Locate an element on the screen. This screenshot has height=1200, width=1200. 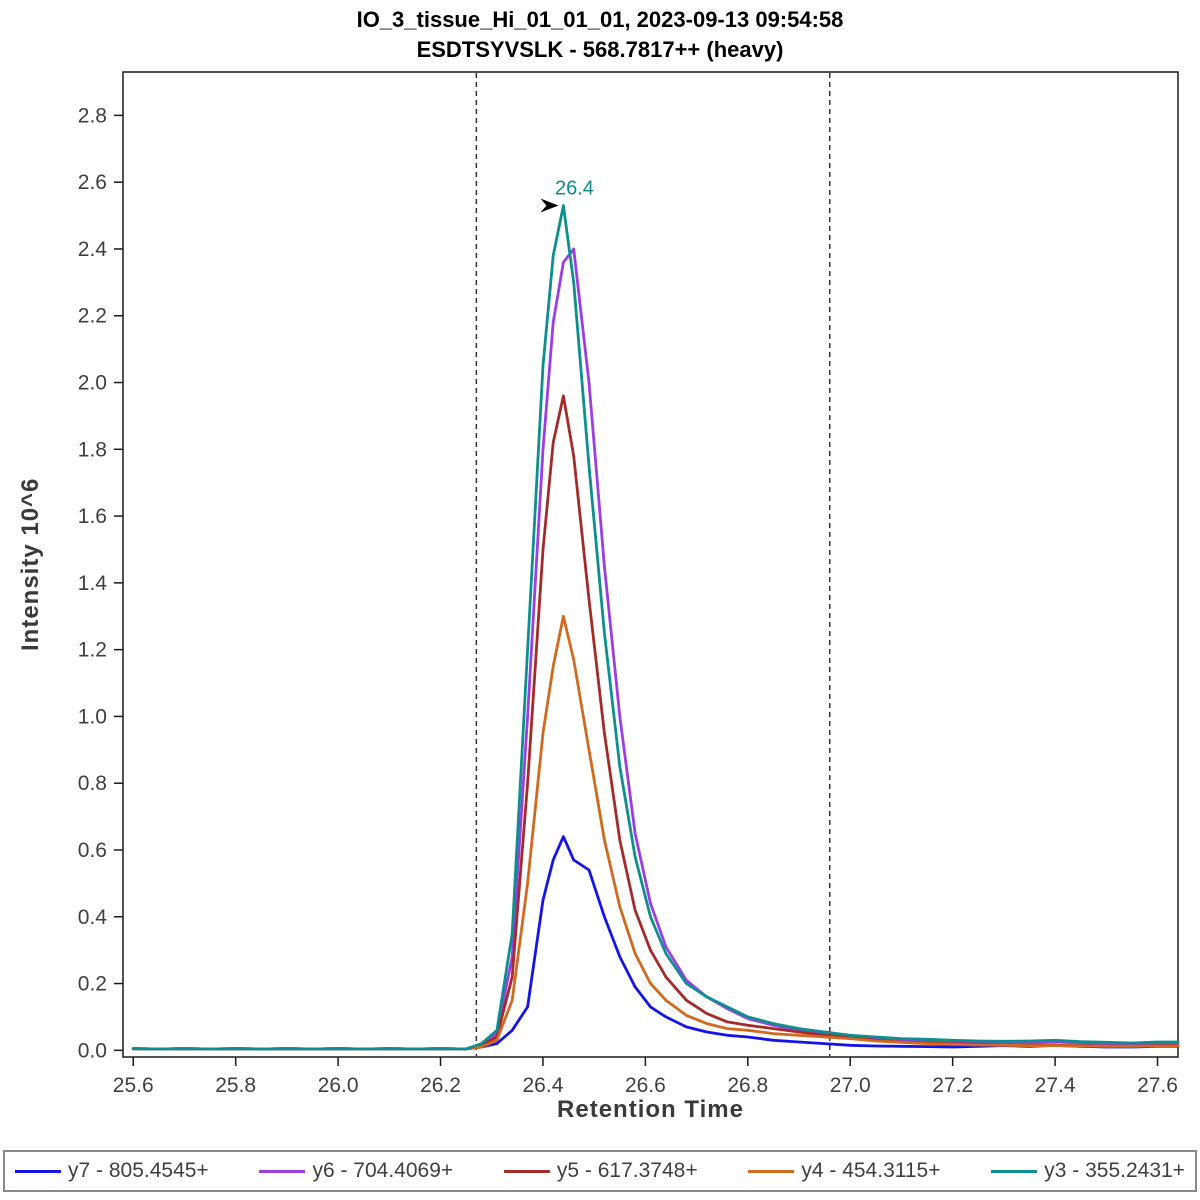
legend-swatch-y5 is located at coordinates (526, 1171).